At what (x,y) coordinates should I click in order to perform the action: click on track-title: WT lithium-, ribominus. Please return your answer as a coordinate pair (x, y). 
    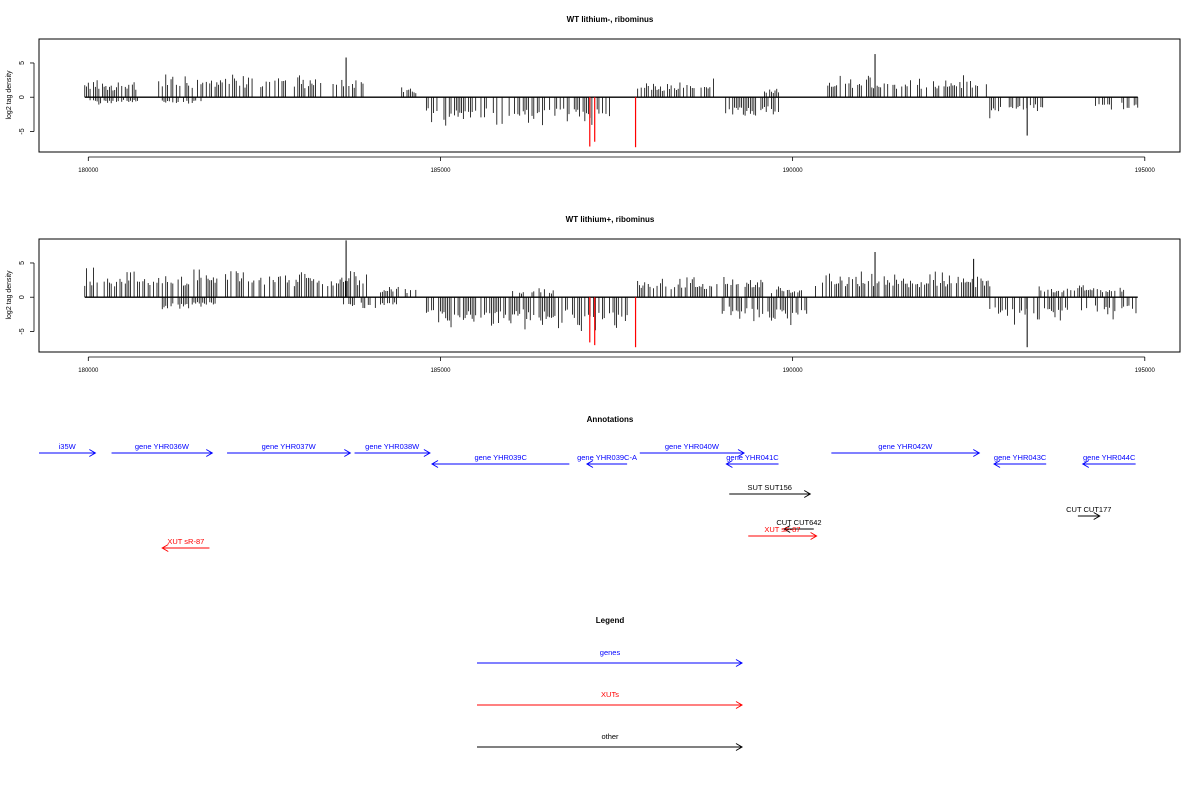
    Looking at the image, I should click on (610, 19).